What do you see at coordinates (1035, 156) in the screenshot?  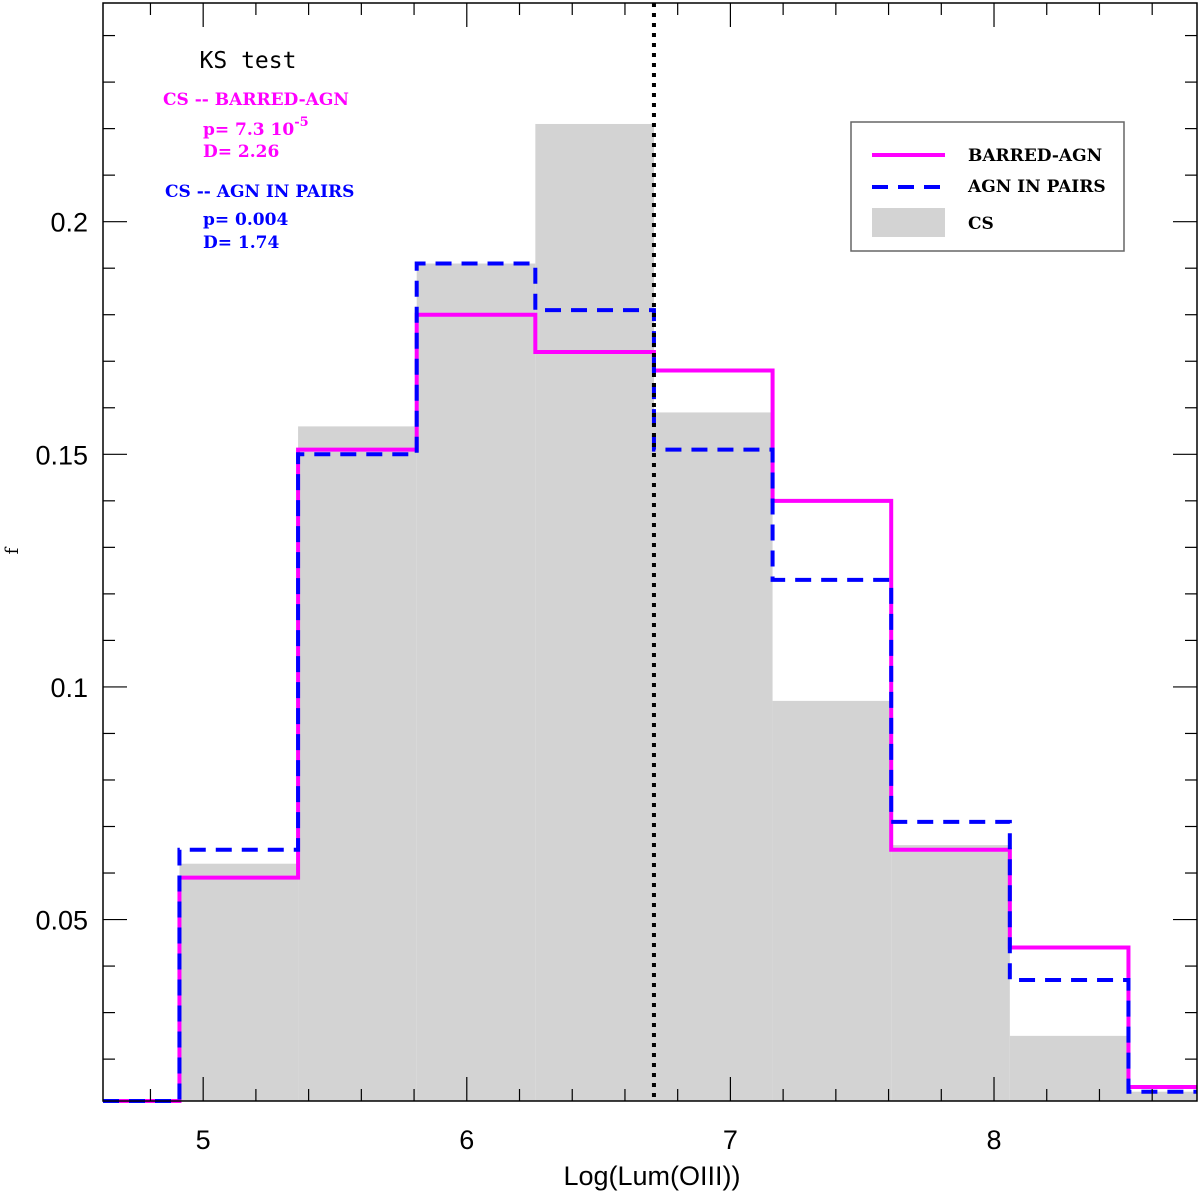 I see `legend-barred-label: BARRED-AGN` at bounding box center [1035, 156].